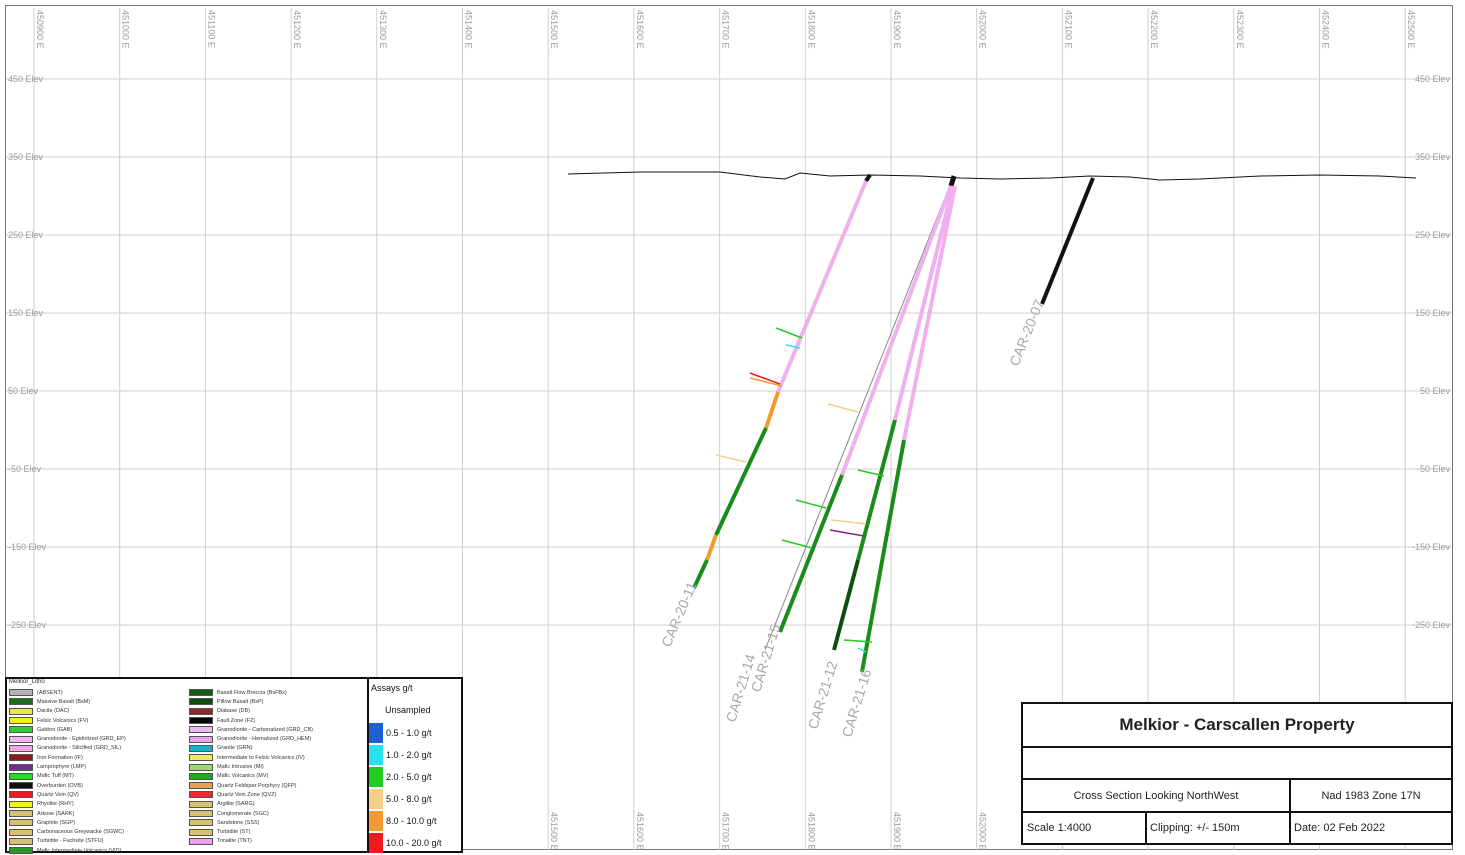 The height and width of the screenshot is (855, 1465). Describe the element at coordinates (409, 755) in the screenshot. I see `assay-label: 1.0 - 2.0 g/t` at that location.